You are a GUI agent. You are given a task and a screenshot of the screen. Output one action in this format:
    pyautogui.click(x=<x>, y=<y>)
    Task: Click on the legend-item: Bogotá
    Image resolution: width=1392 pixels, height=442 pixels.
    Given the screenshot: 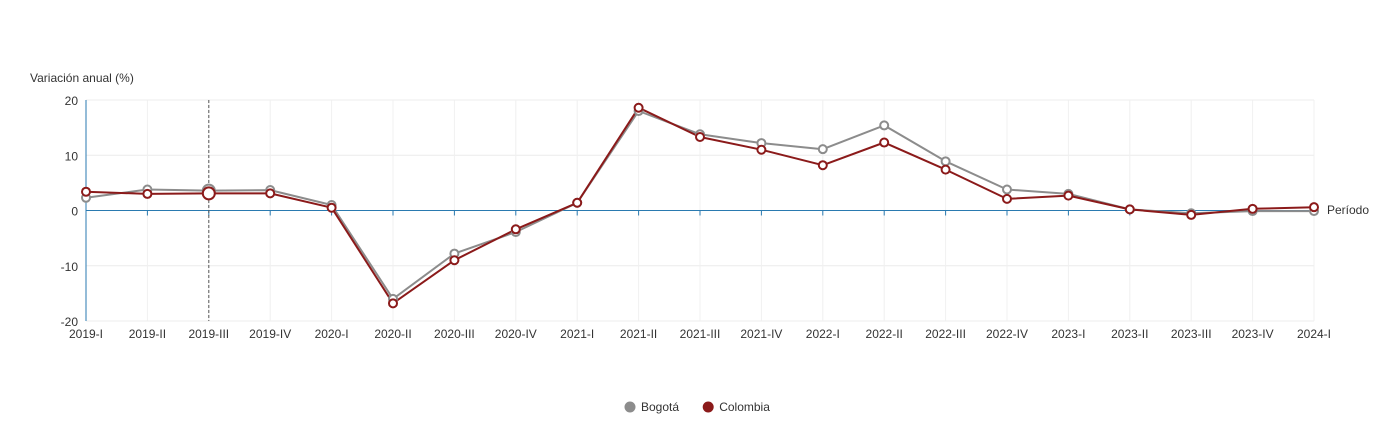 What is the action you would take?
    pyautogui.click(x=652, y=407)
    